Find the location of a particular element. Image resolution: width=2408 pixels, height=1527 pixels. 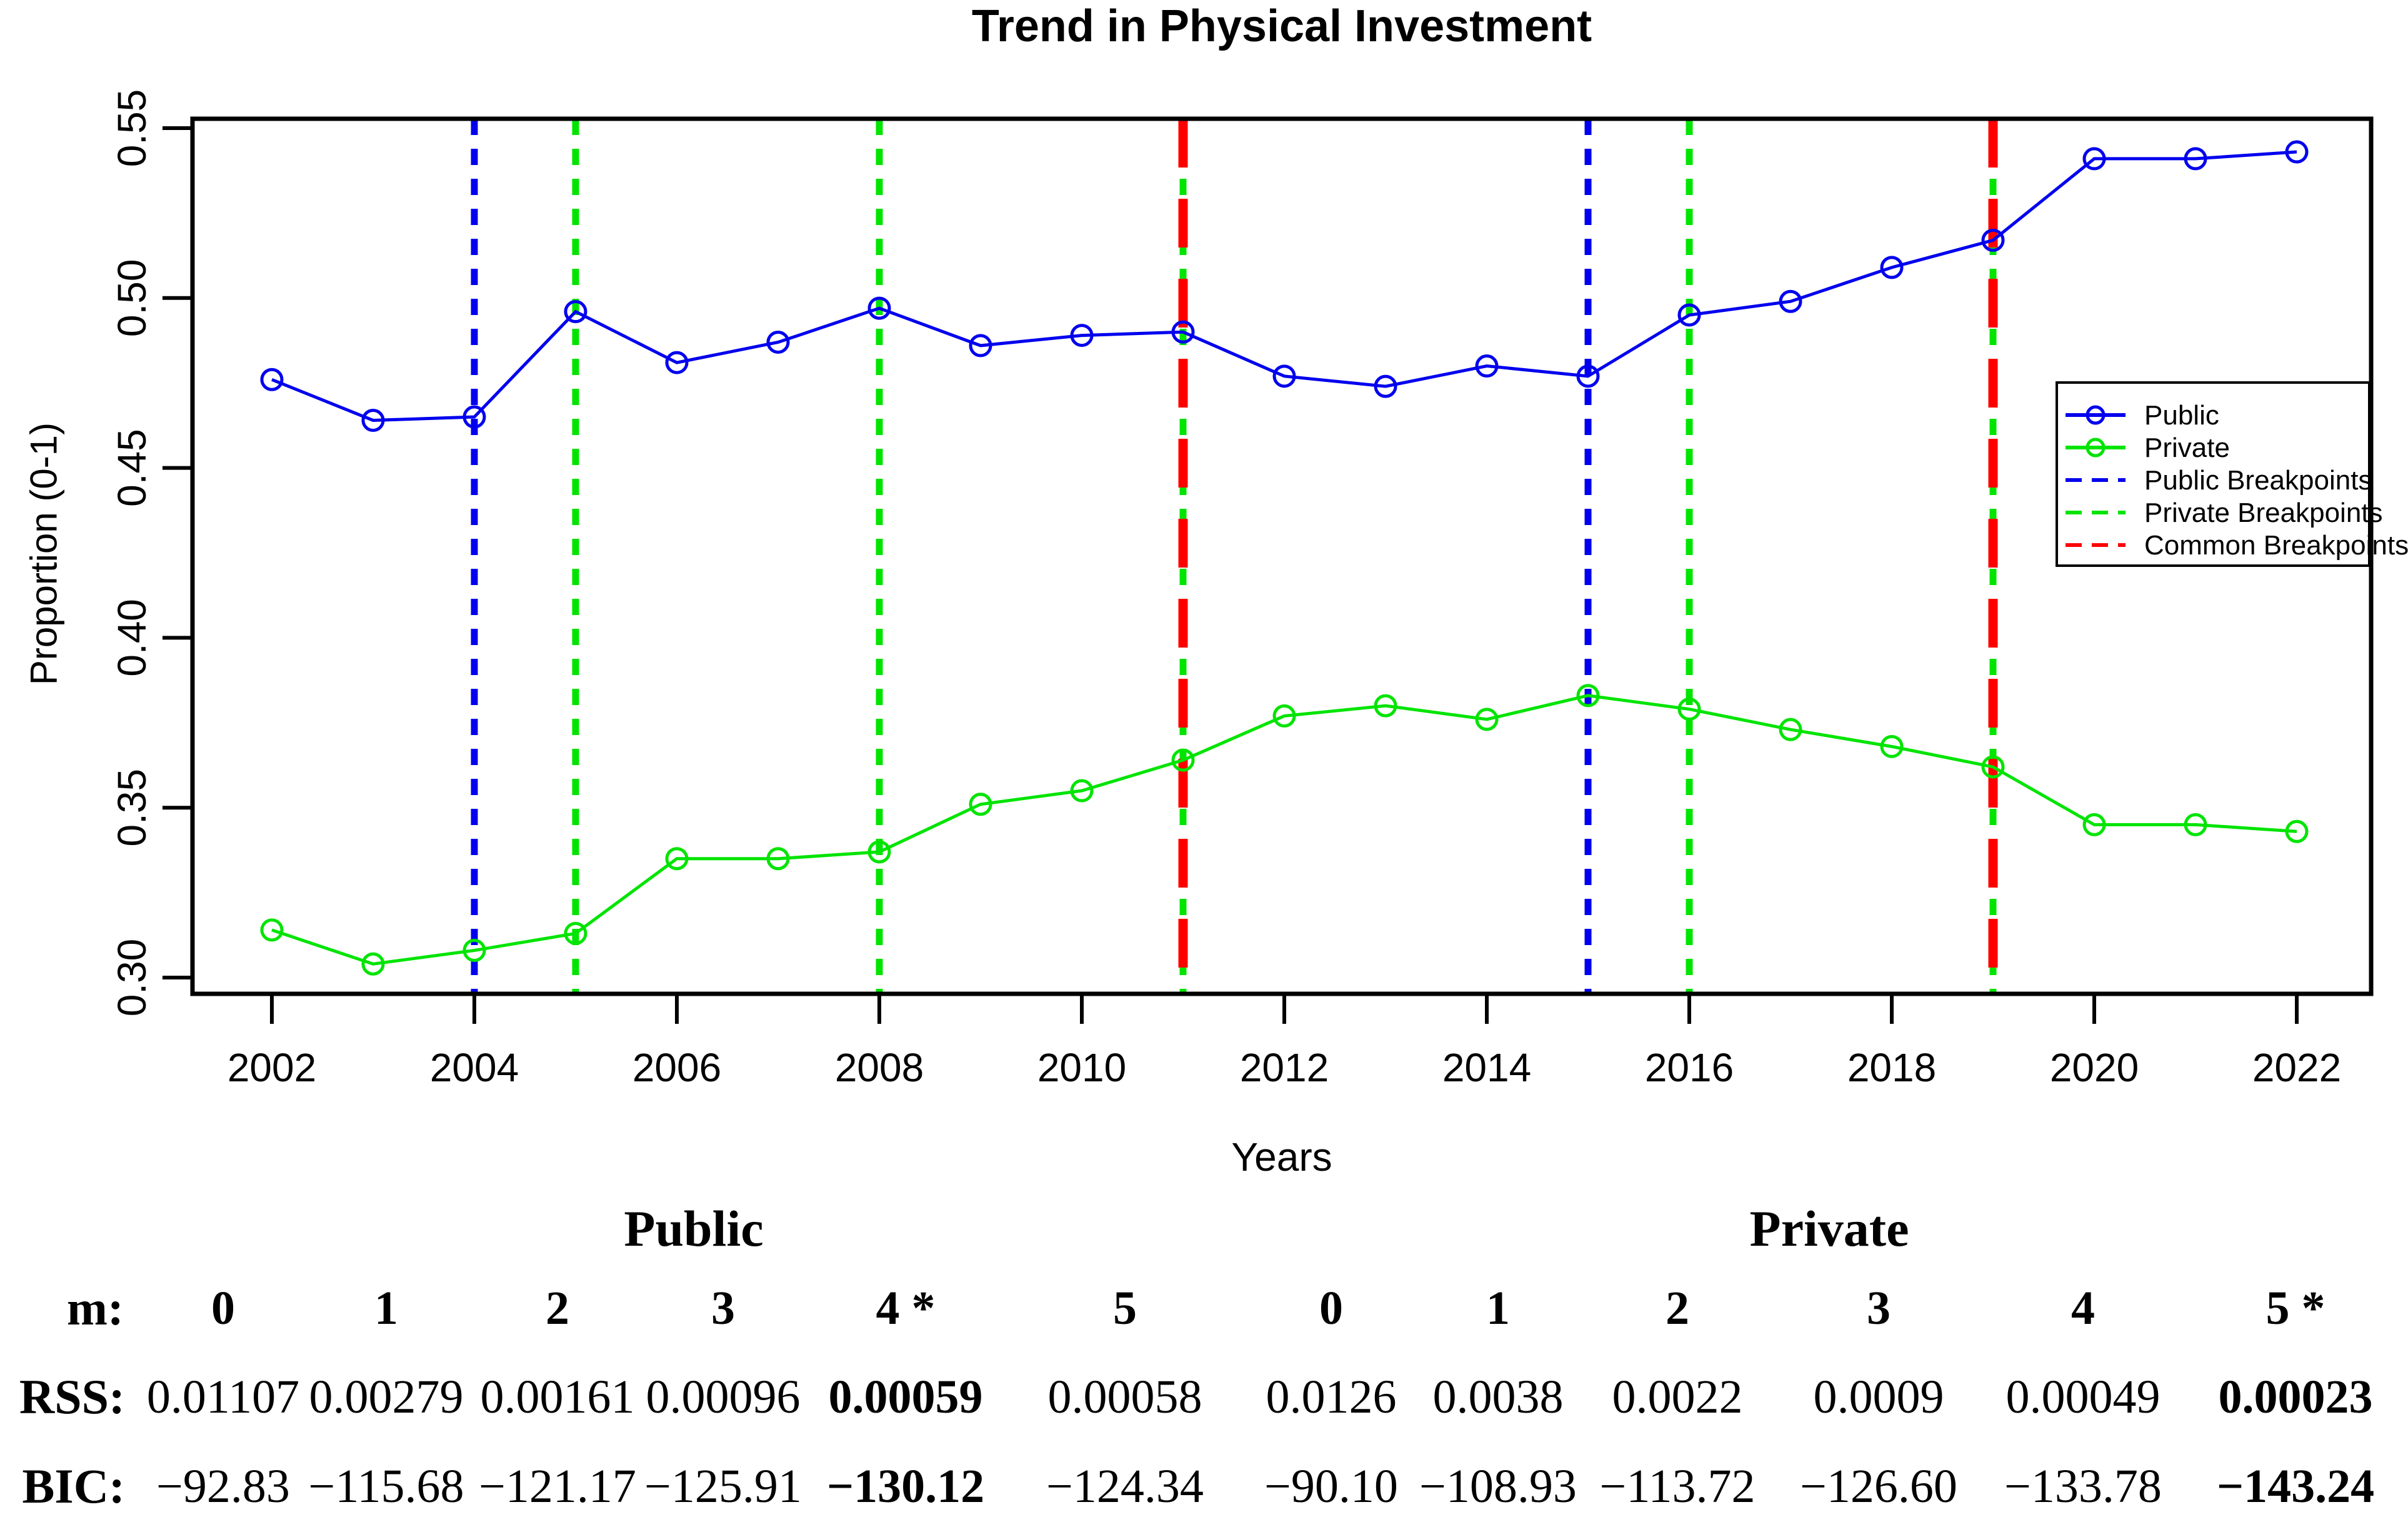

legend-box is located at coordinates (2213, 474).